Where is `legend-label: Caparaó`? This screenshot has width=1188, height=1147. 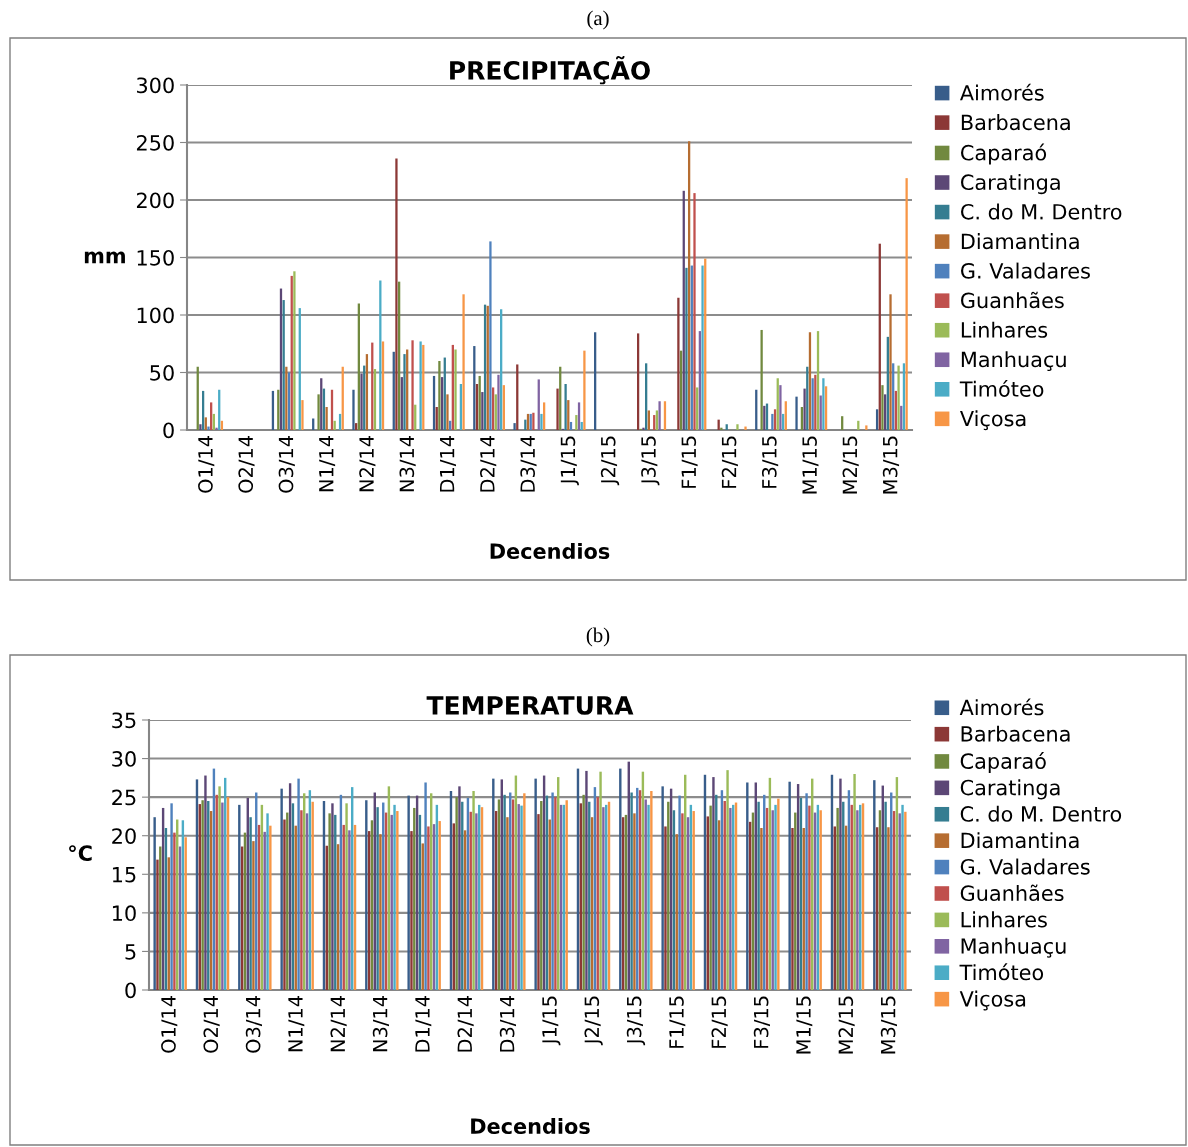
legend-label: Caparaó is located at coordinates (1003, 763).